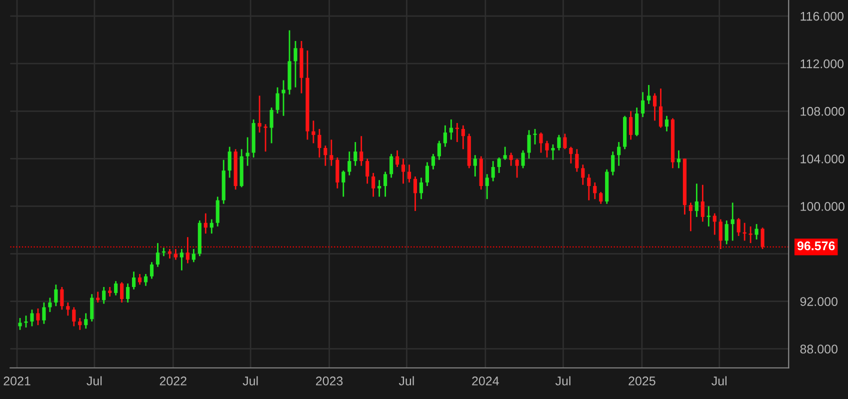 Image resolution: width=848 pixels, height=399 pixels. What do you see at coordinates (822, 63) in the screenshot?
I see `y-tick-label: 112.000` at bounding box center [822, 63].